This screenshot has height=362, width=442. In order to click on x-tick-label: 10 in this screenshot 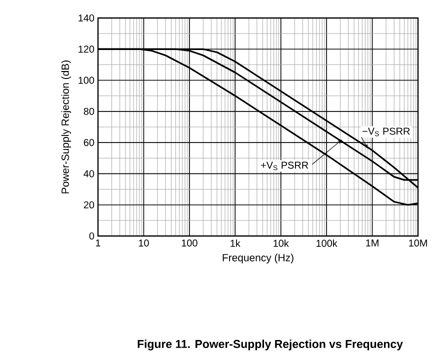, I will do `click(143, 243)`.